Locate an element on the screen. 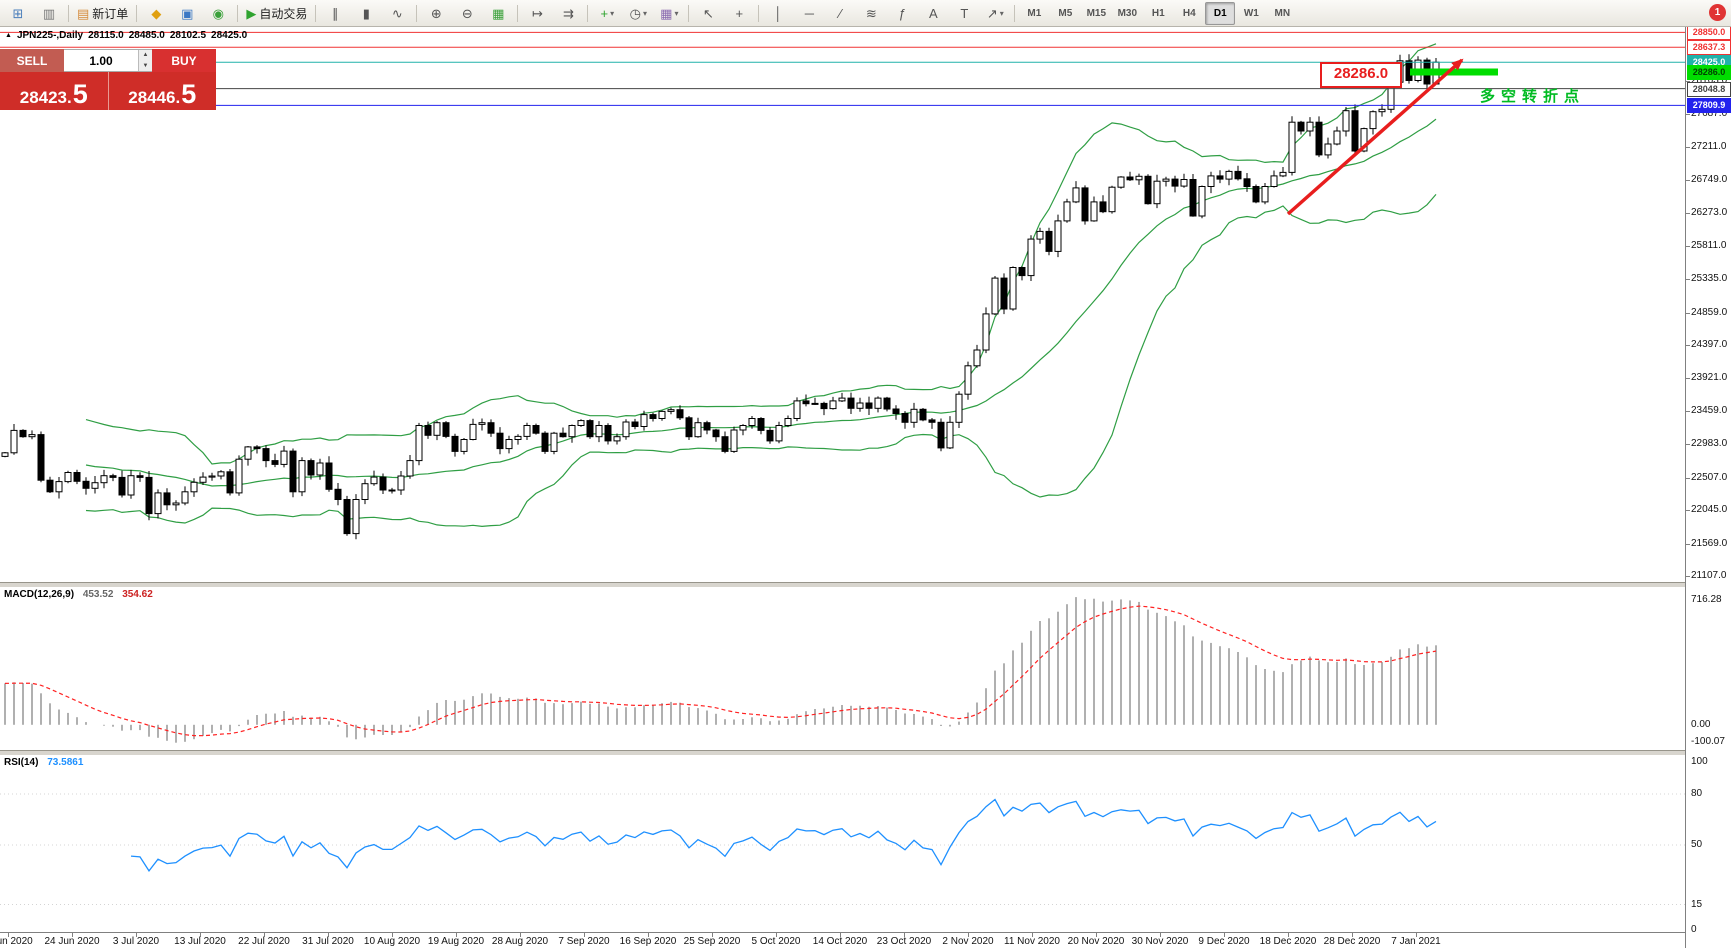  rsi-level-lines is located at coordinates (842, 849).